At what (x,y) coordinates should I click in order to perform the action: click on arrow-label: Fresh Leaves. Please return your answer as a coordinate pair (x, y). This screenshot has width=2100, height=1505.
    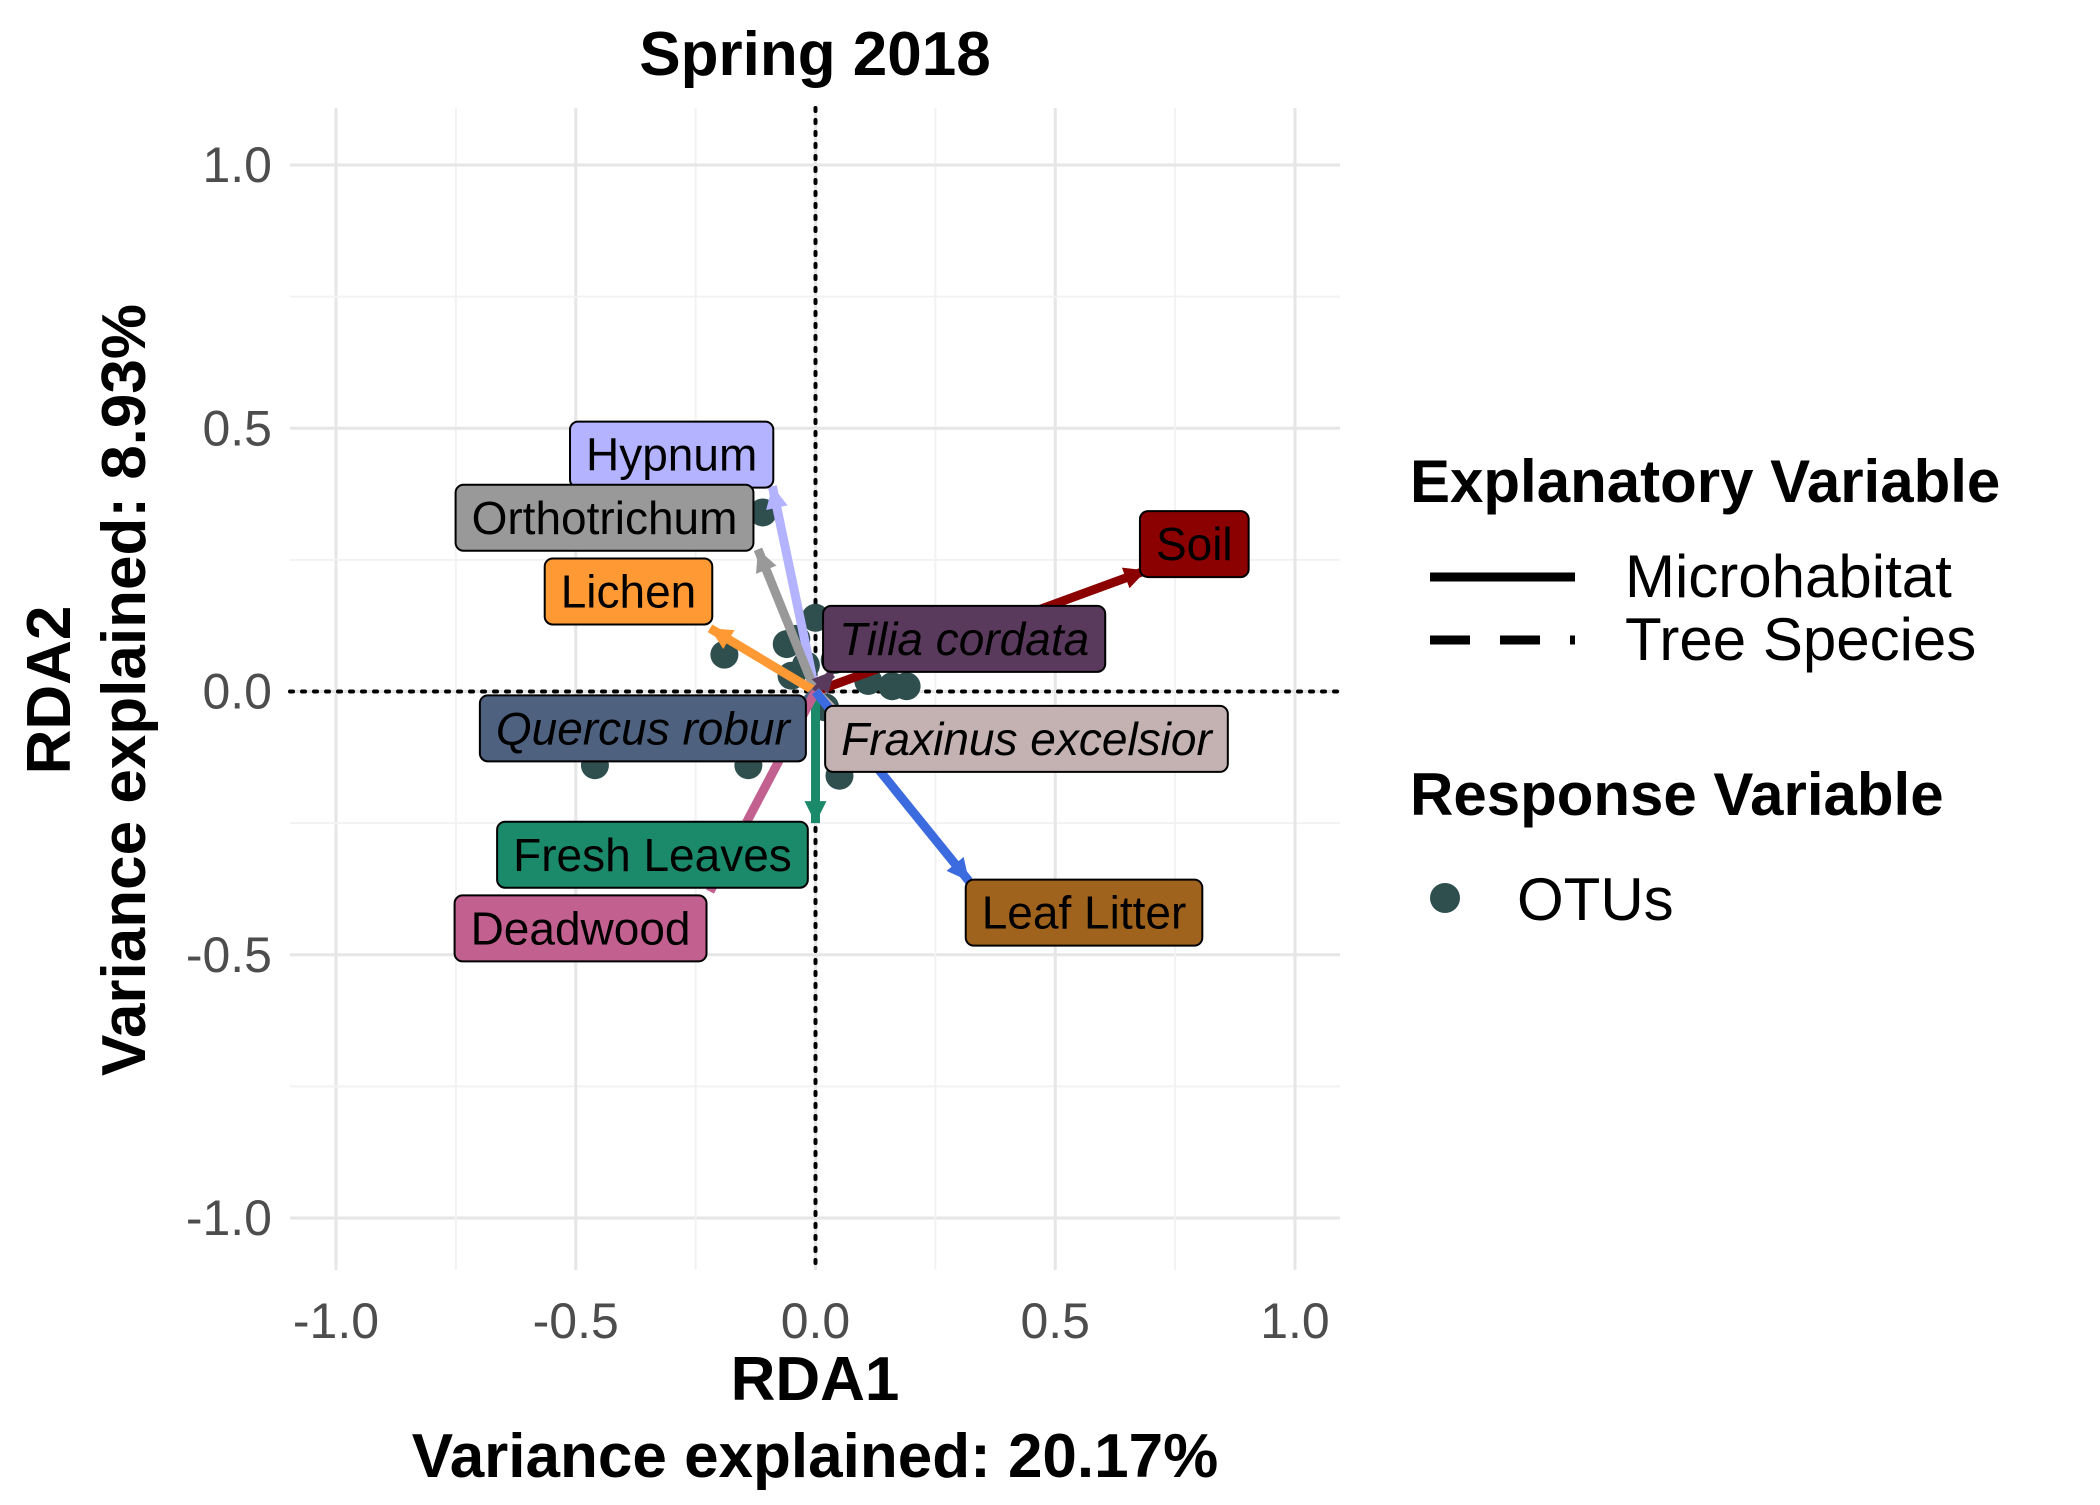
    Looking at the image, I should click on (652, 854).